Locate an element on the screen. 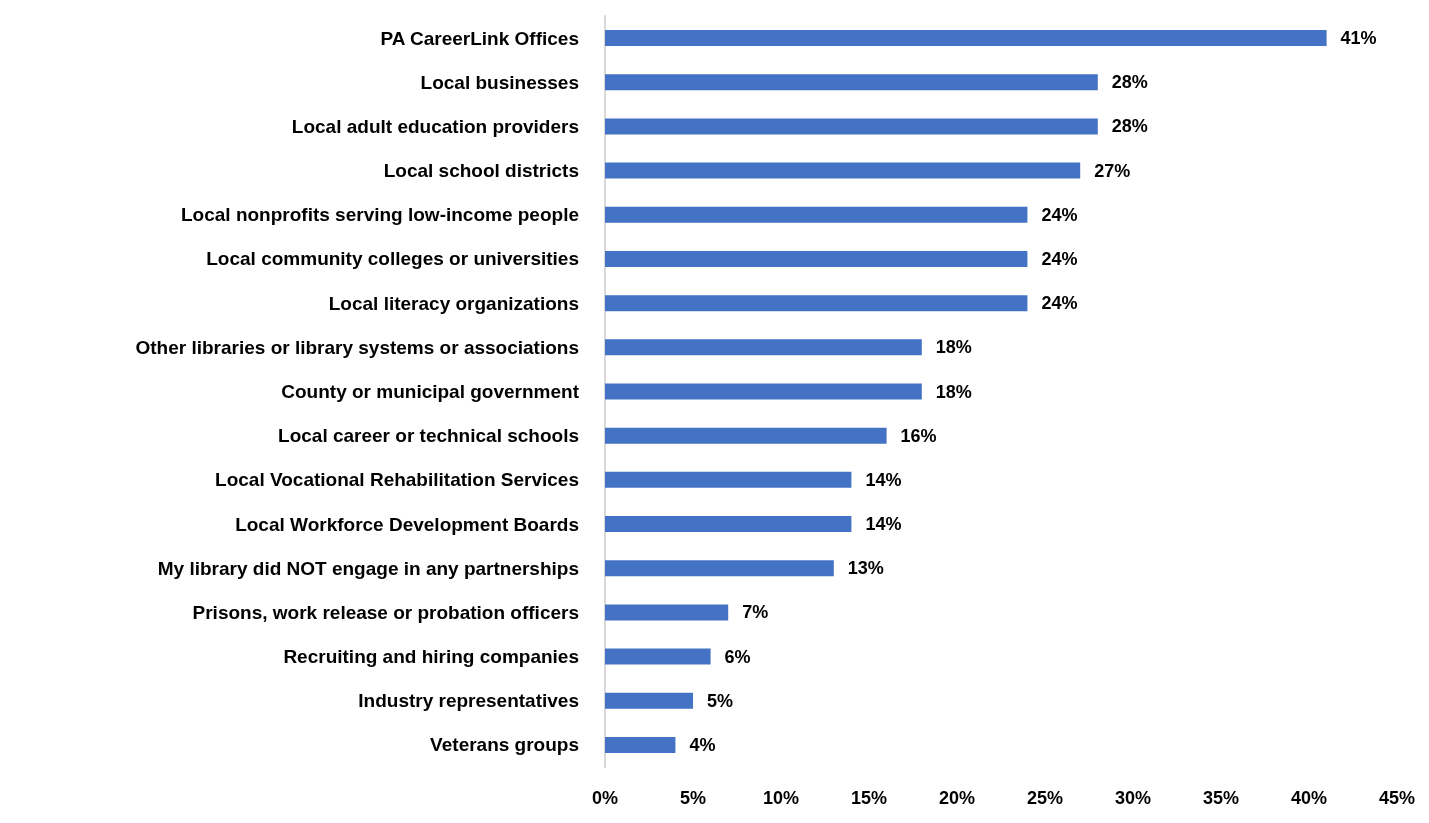  data-label: 16% is located at coordinates (918, 435).